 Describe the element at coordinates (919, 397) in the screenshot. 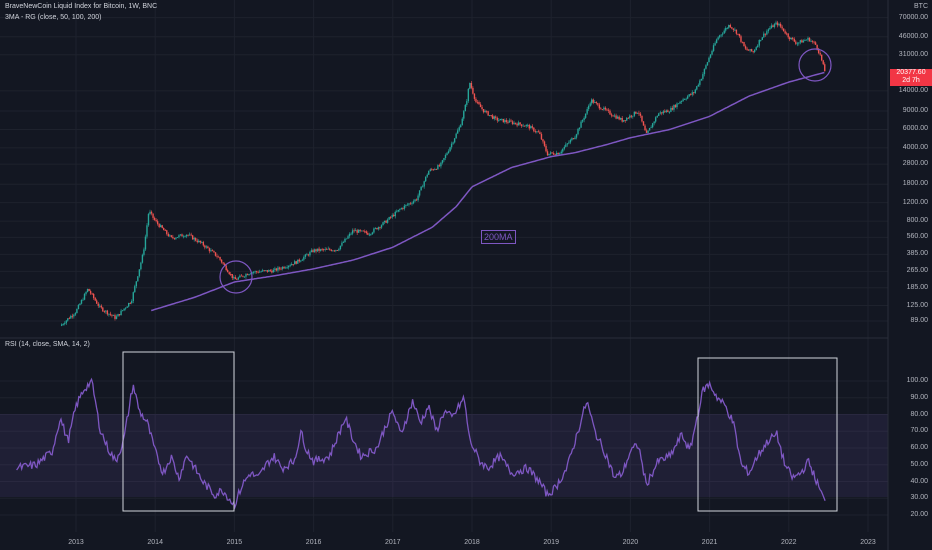

I see `rsi-tick-label: 90.00` at that location.